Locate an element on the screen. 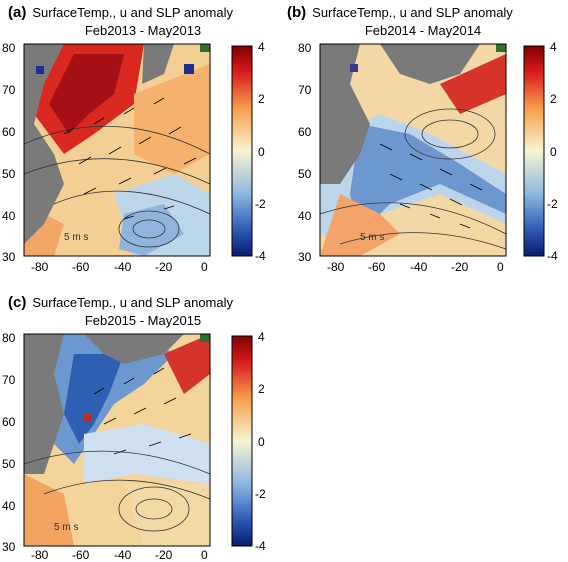  panel-a-period: Feb2013 - May2013 is located at coordinates (143, 30).